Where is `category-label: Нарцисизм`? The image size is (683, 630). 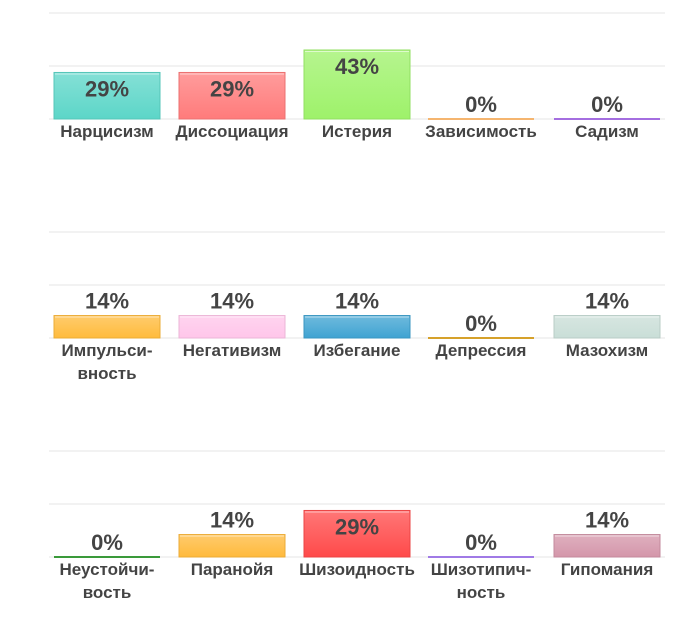
category-label: Нарцисизм is located at coordinates (107, 131).